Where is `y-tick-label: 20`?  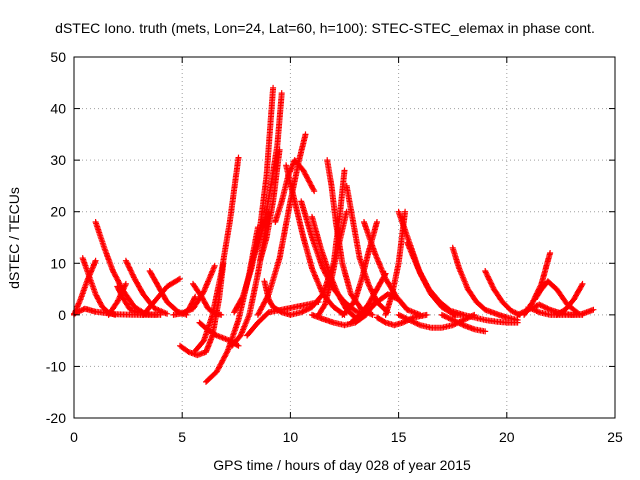
y-tick-label: 20 is located at coordinates (58, 212).